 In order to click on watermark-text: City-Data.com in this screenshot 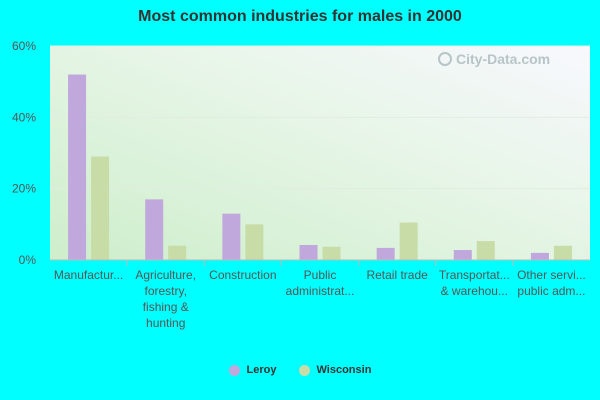, I will do `click(503, 59)`.